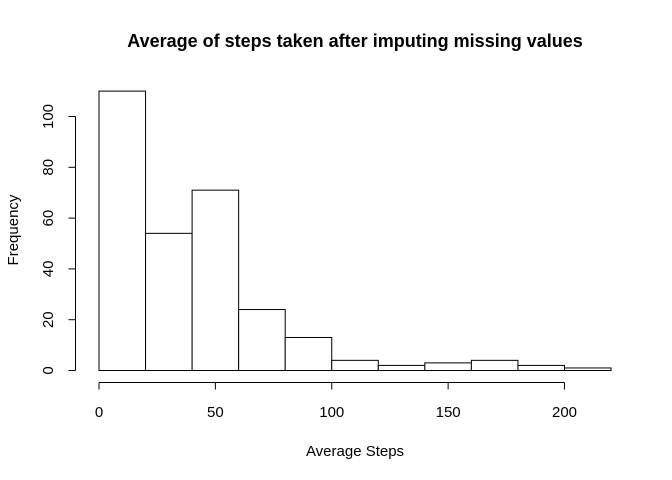 The image size is (672, 480). What do you see at coordinates (564, 412) in the screenshot?
I see `x-tick-label-4: 200` at bounding box center [564, 412].